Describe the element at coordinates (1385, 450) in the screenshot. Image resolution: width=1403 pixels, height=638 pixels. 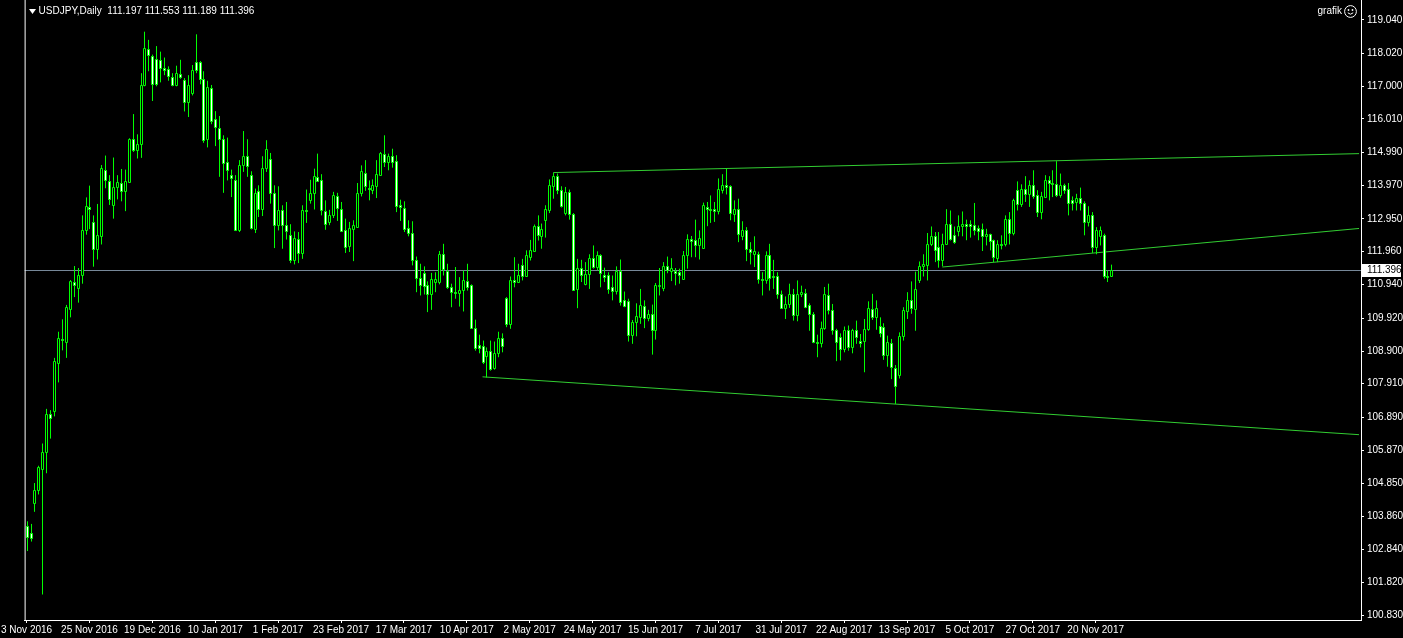
I see `y-tick-label: 105.870` at that location.